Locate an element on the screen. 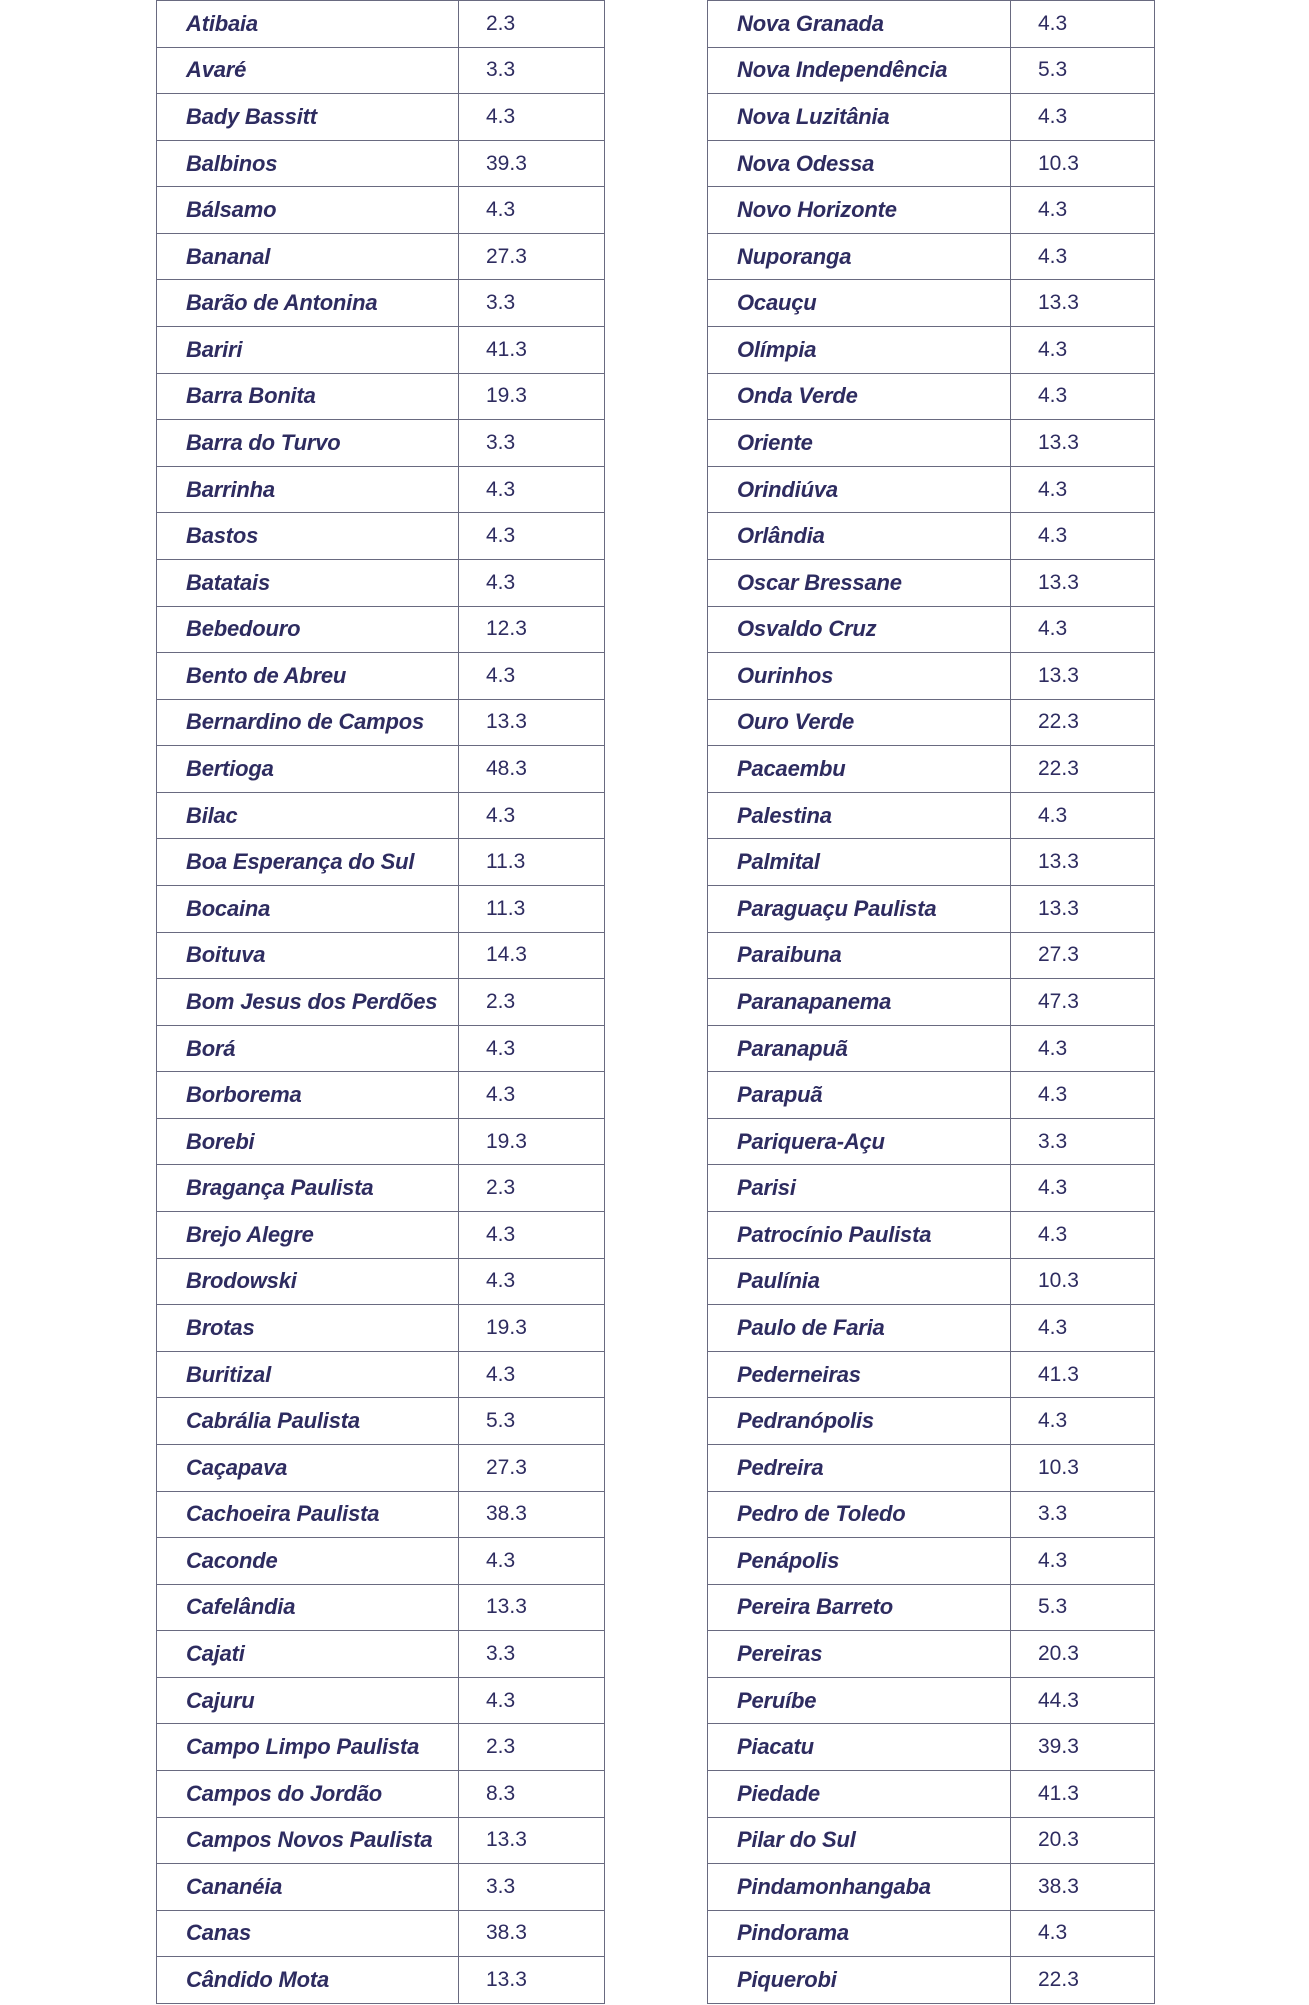 This screenshot has width=1309, height=2005. municipality-name-cell: Piedade is located at coordinates (859, 1793).